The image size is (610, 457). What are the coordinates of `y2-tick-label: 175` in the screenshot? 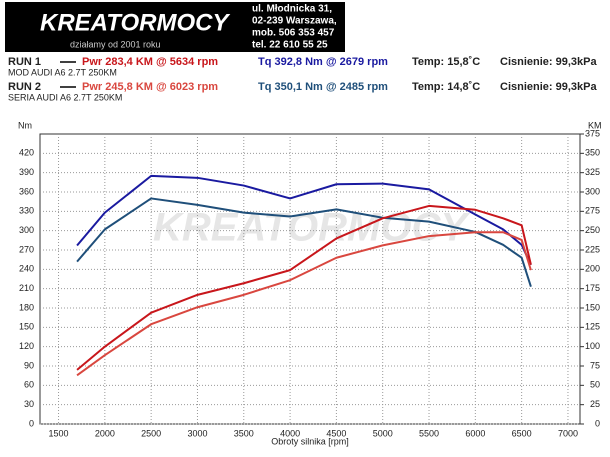 It's located at (592, 288).